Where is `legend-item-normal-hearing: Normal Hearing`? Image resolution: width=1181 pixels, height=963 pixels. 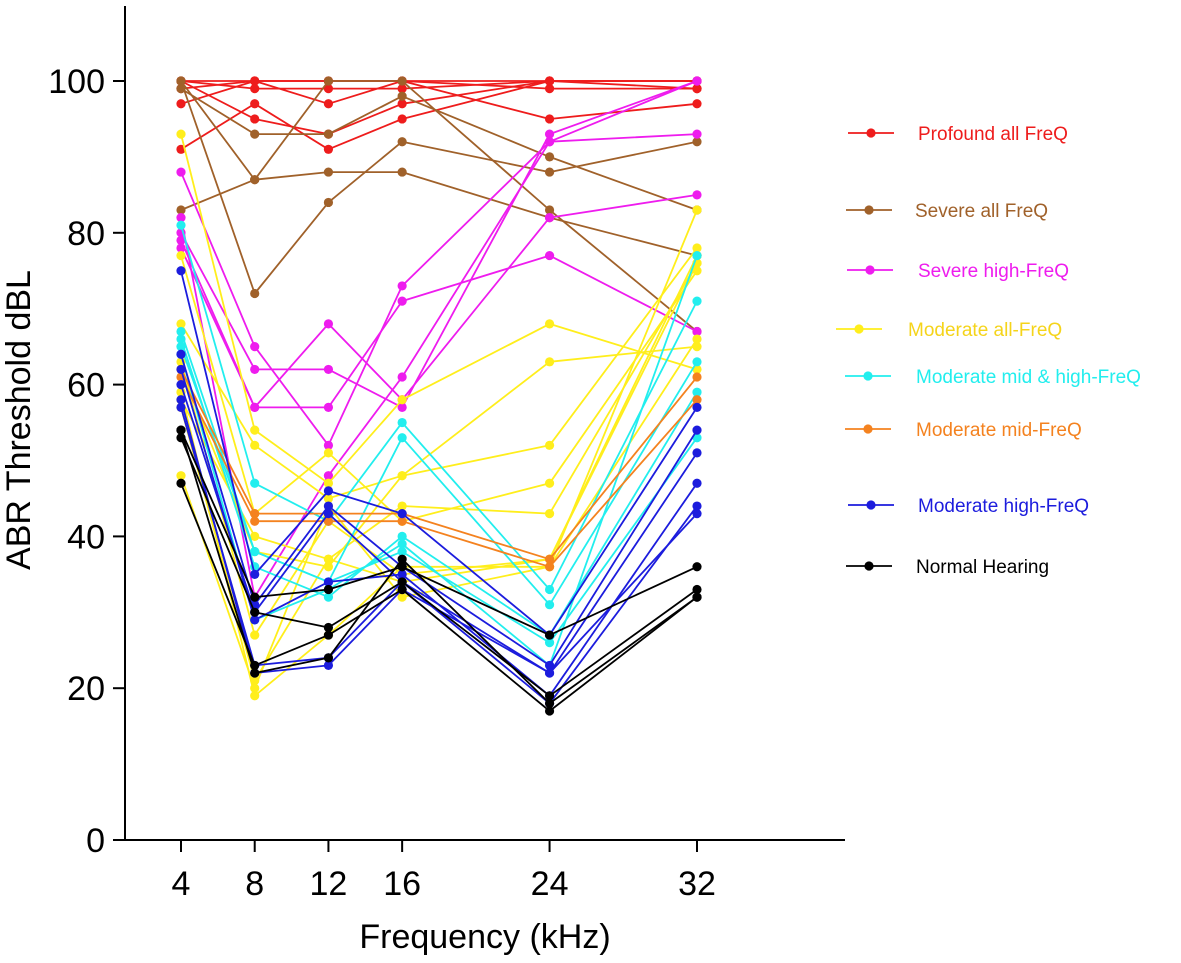
legend-item-normal-hearing: Normal Hearing is located at coordinates (947, 567).